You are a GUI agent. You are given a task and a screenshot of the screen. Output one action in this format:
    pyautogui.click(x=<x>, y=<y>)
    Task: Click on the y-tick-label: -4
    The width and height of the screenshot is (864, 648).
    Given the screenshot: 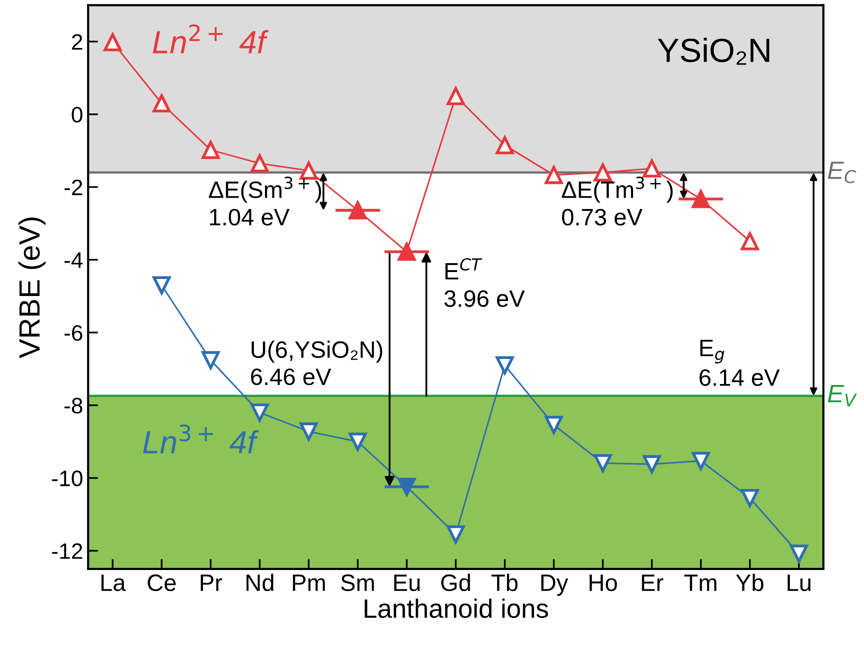 What is the action you would take?
    pyautogui.click(x=73, y=260)
    